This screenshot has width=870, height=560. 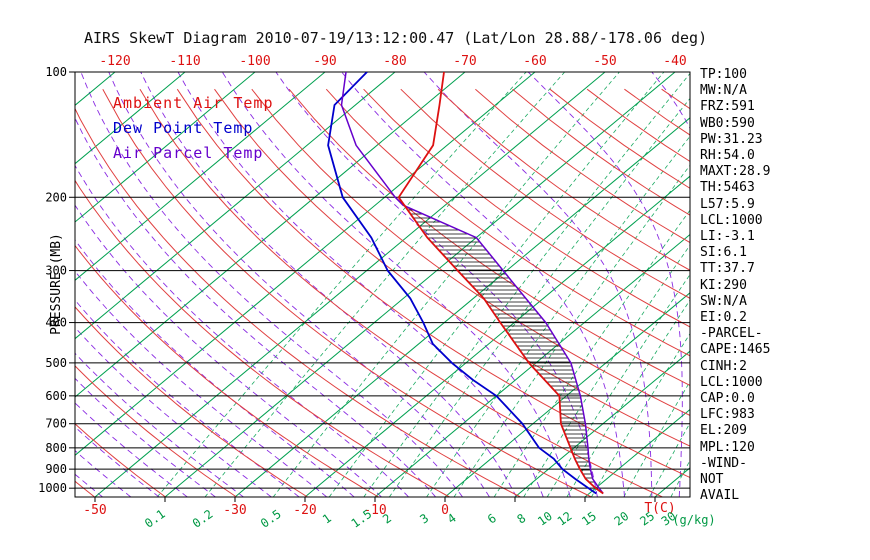 I want to click on pressure-tick-label: 300, so click(x=56, y=271).